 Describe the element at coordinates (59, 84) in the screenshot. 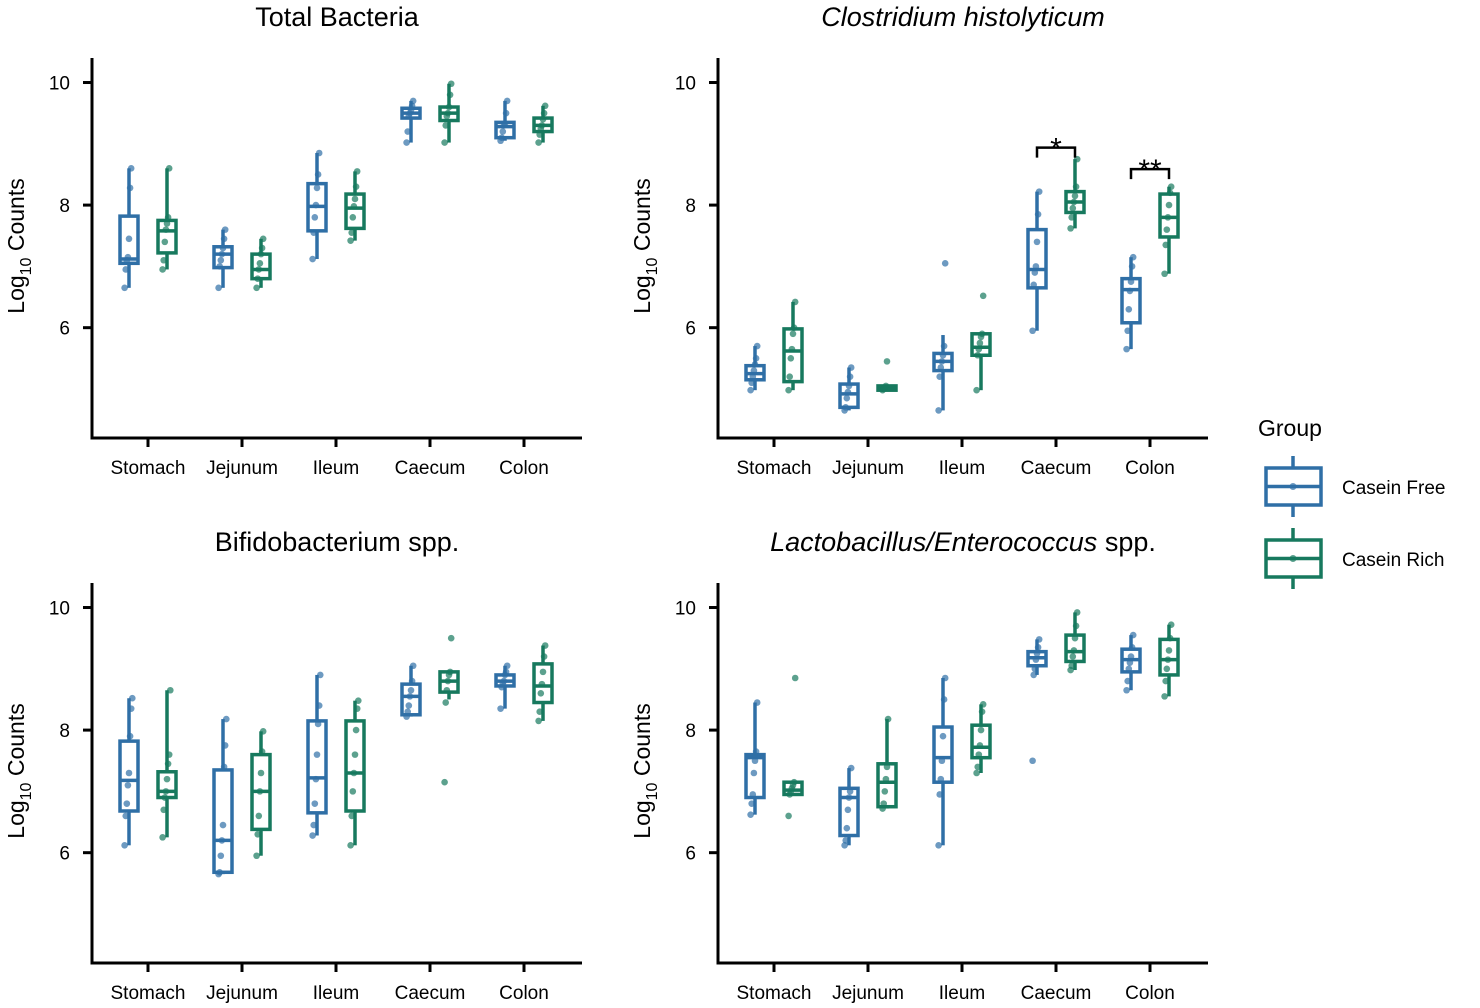

I see `y-tick-label: 10` at that location.